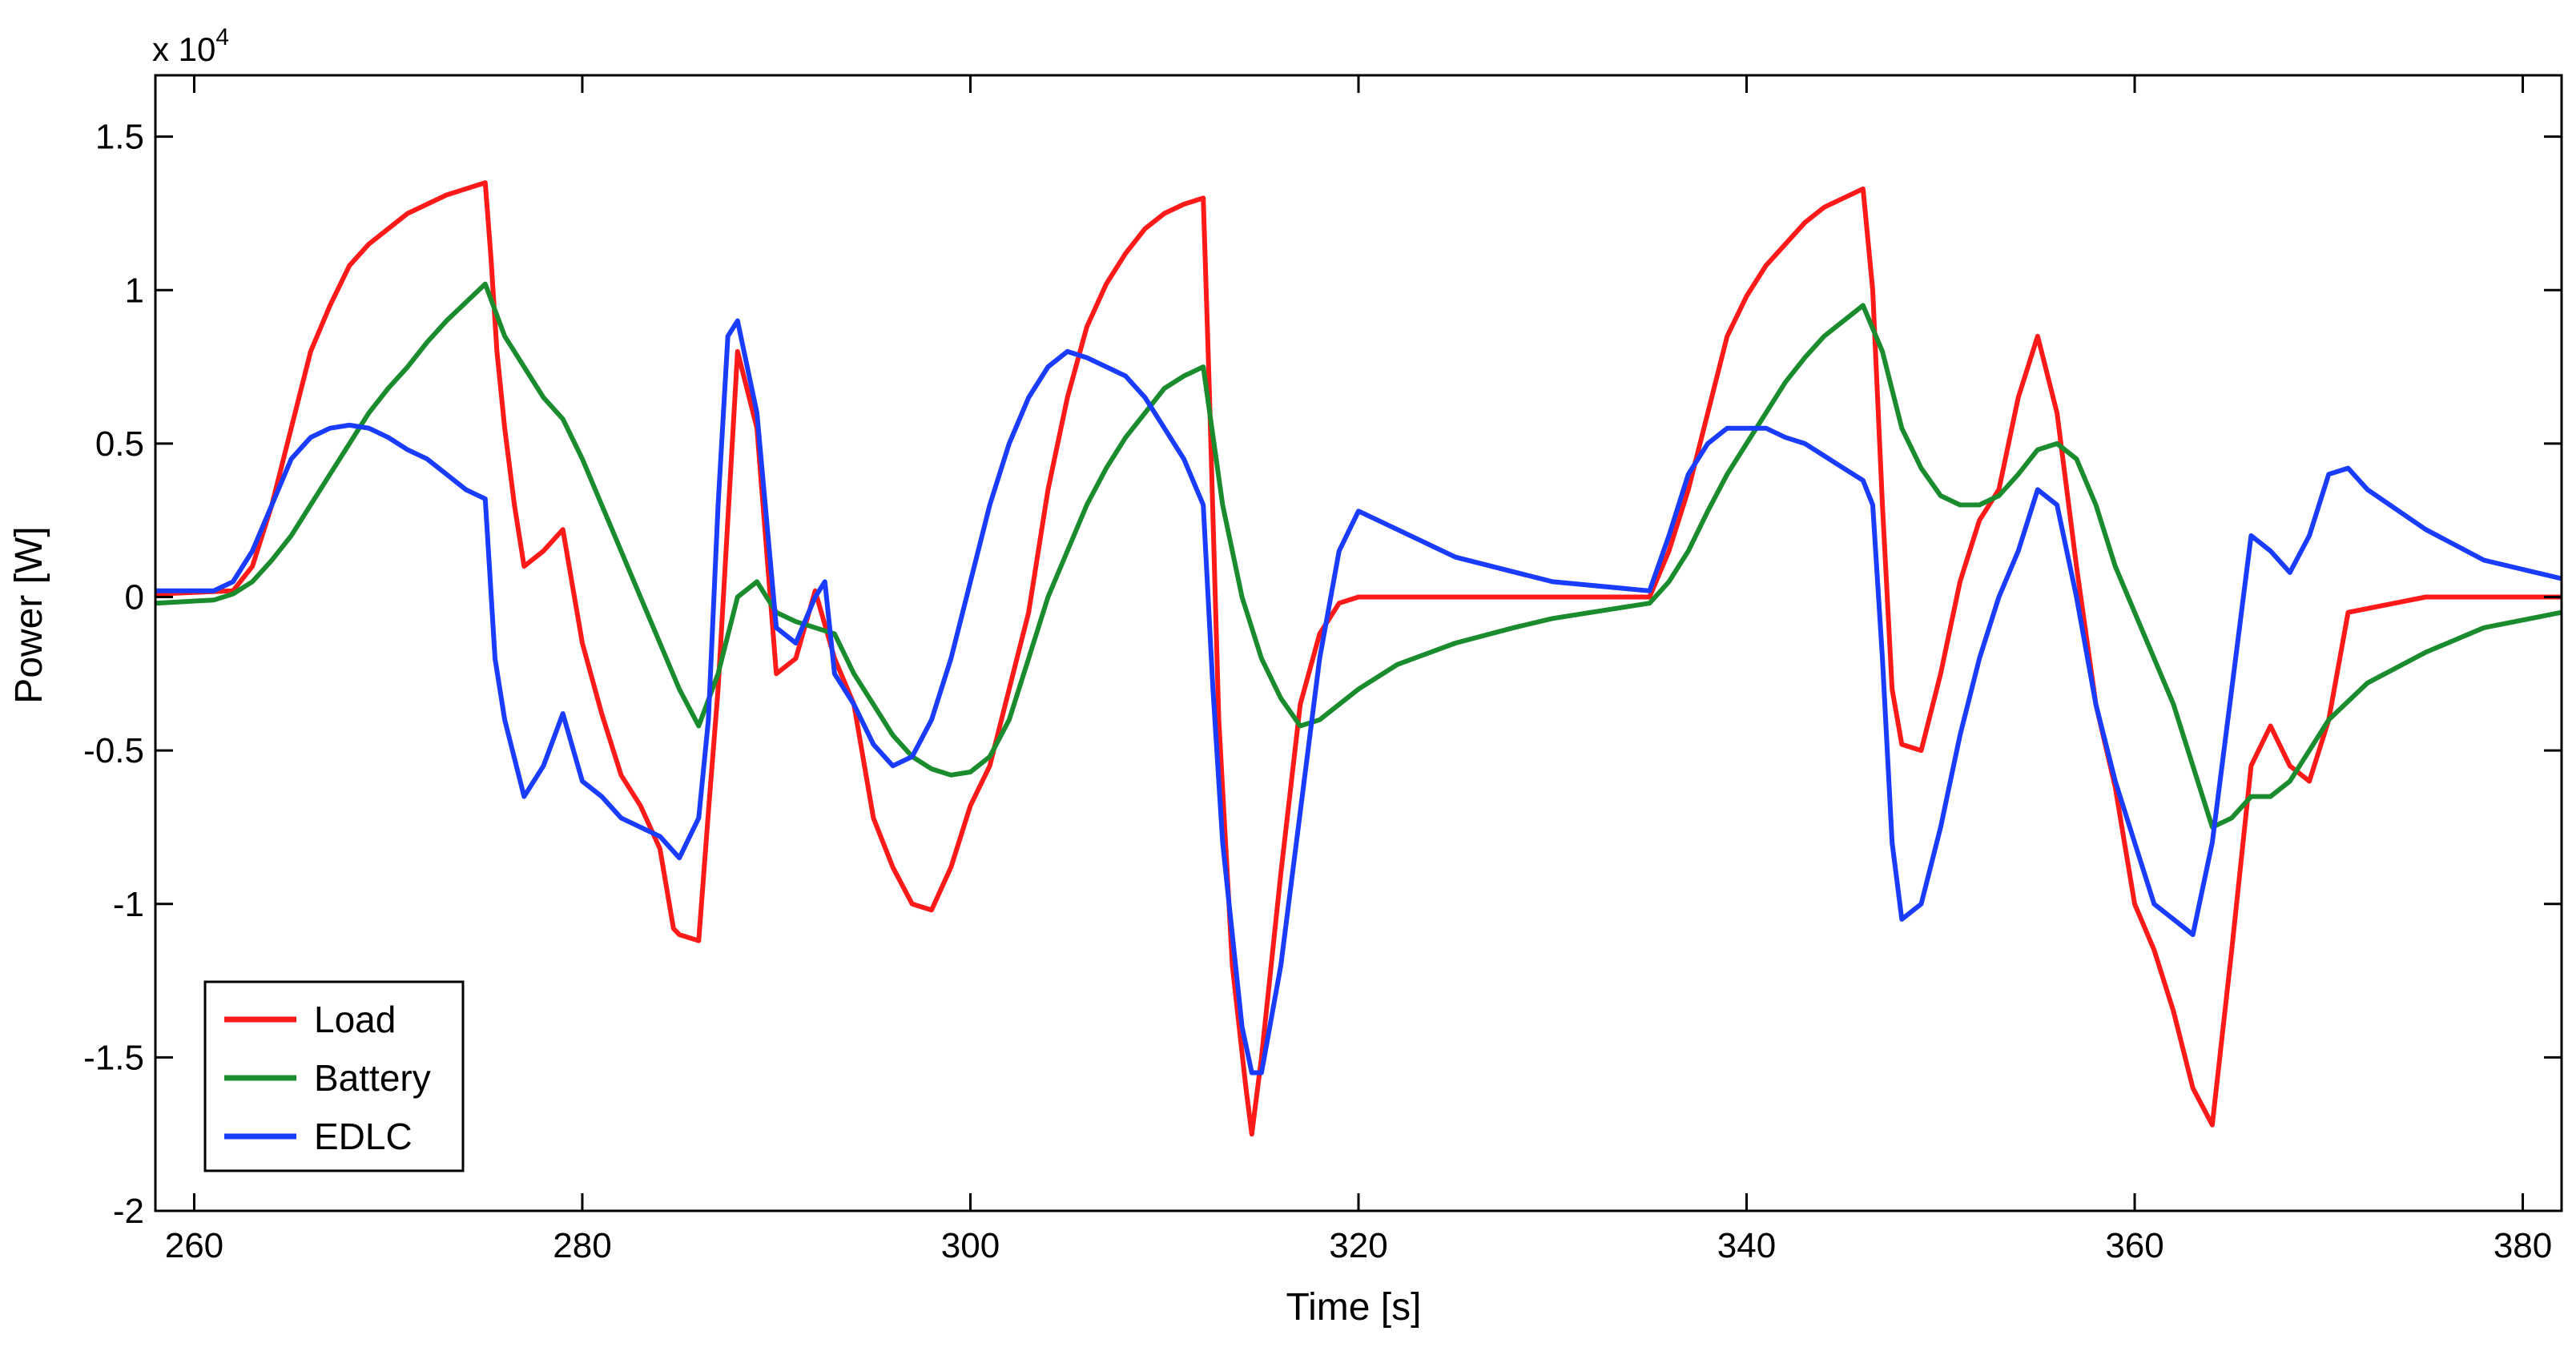 The width and height of the screenshot is (2576, 1351). What do you see at coordinates (971, 1245) in the screenshot?
I see `x-tick-label: 300` at bounding box center [971, 1245].